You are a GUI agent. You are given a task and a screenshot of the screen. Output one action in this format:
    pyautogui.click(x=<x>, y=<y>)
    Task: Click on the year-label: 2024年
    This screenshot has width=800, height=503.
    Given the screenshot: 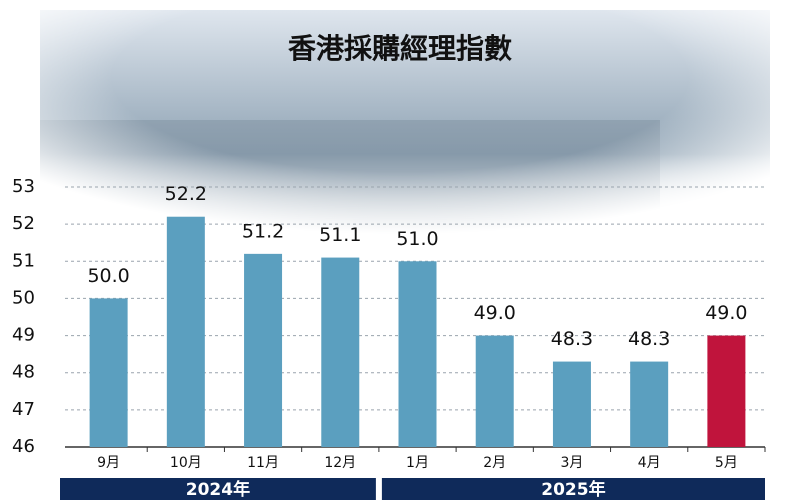 What is the action you would take?
    pyautogui.click(x=218, y=489)
    